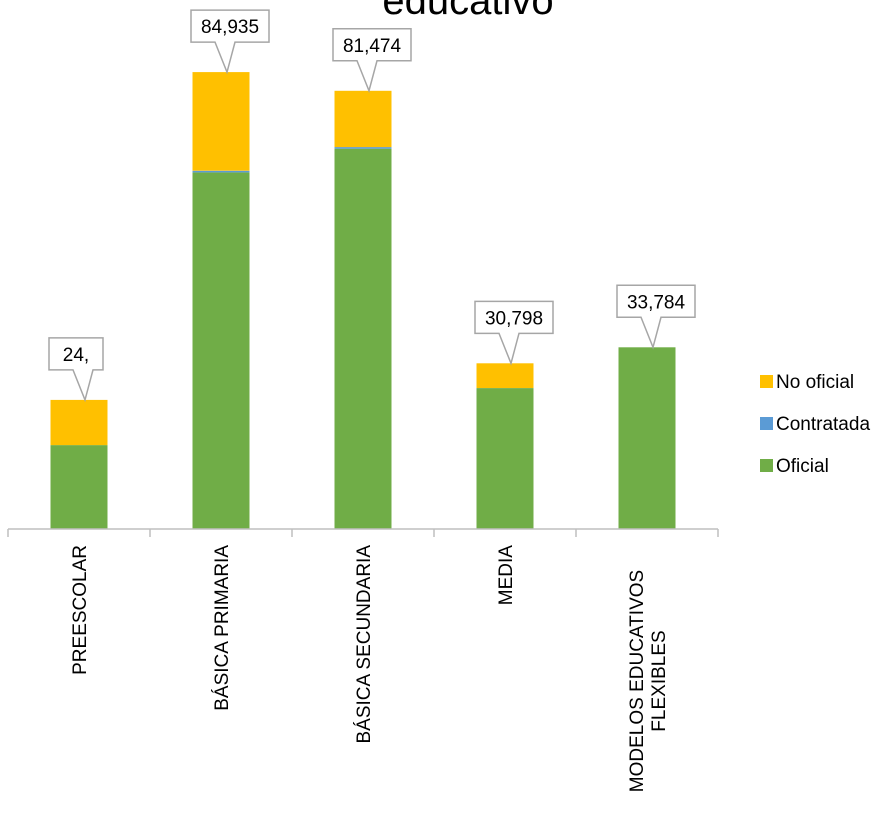 Image resolution: width=896 pixels, height=828 pixels. Describe the element at coordinates (467, 11) in the screenshot. I see `chart-title: educativo` at that location.